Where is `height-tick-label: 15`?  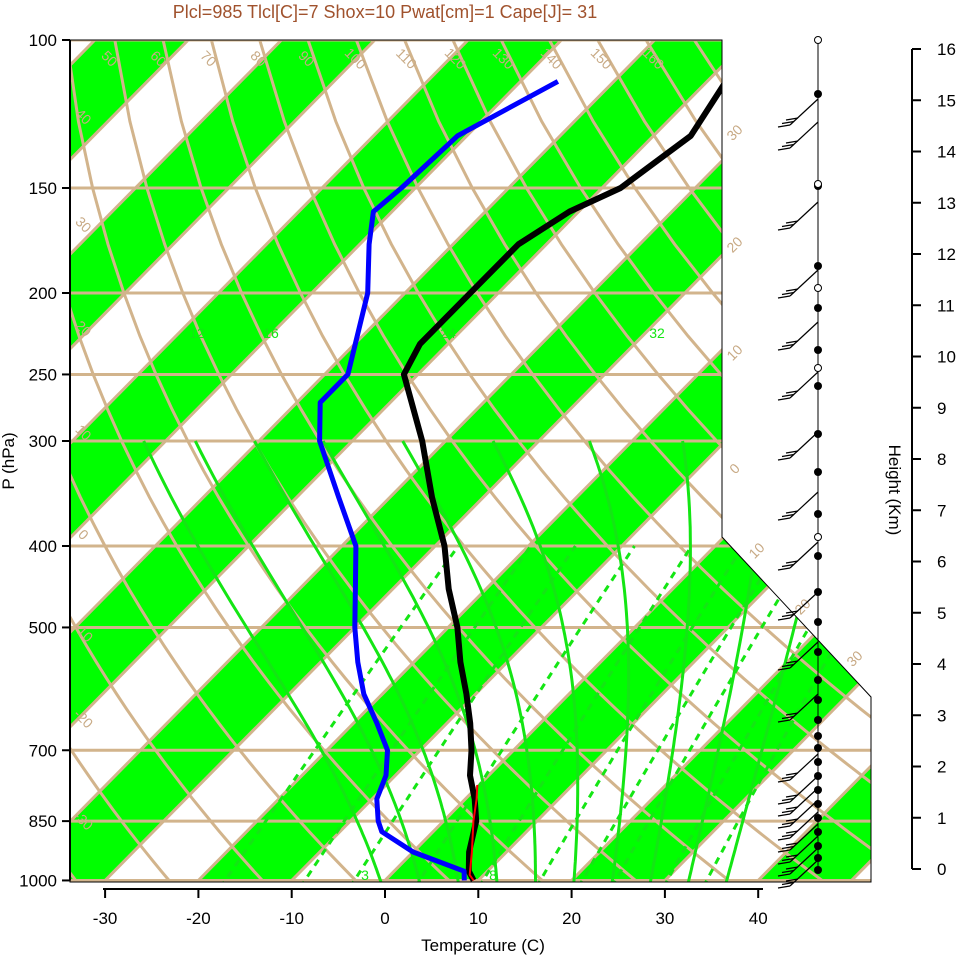 height-tick-label: 15 is located at coordinates (946, 100).